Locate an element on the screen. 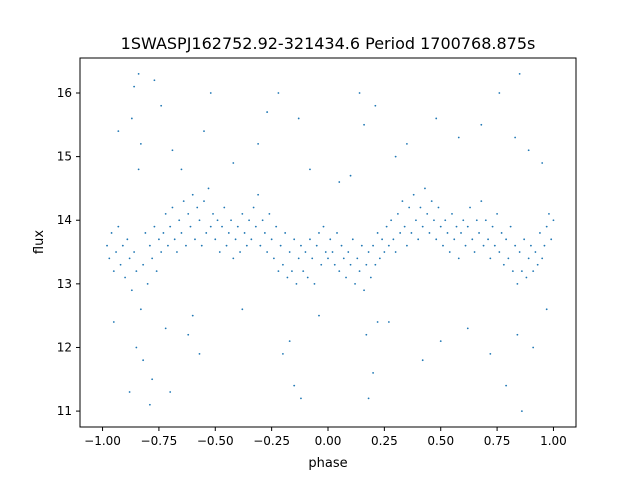 This screenshot has width=640, height=480. x-tick-label: 0.25 is located at coordinates (384, 441).